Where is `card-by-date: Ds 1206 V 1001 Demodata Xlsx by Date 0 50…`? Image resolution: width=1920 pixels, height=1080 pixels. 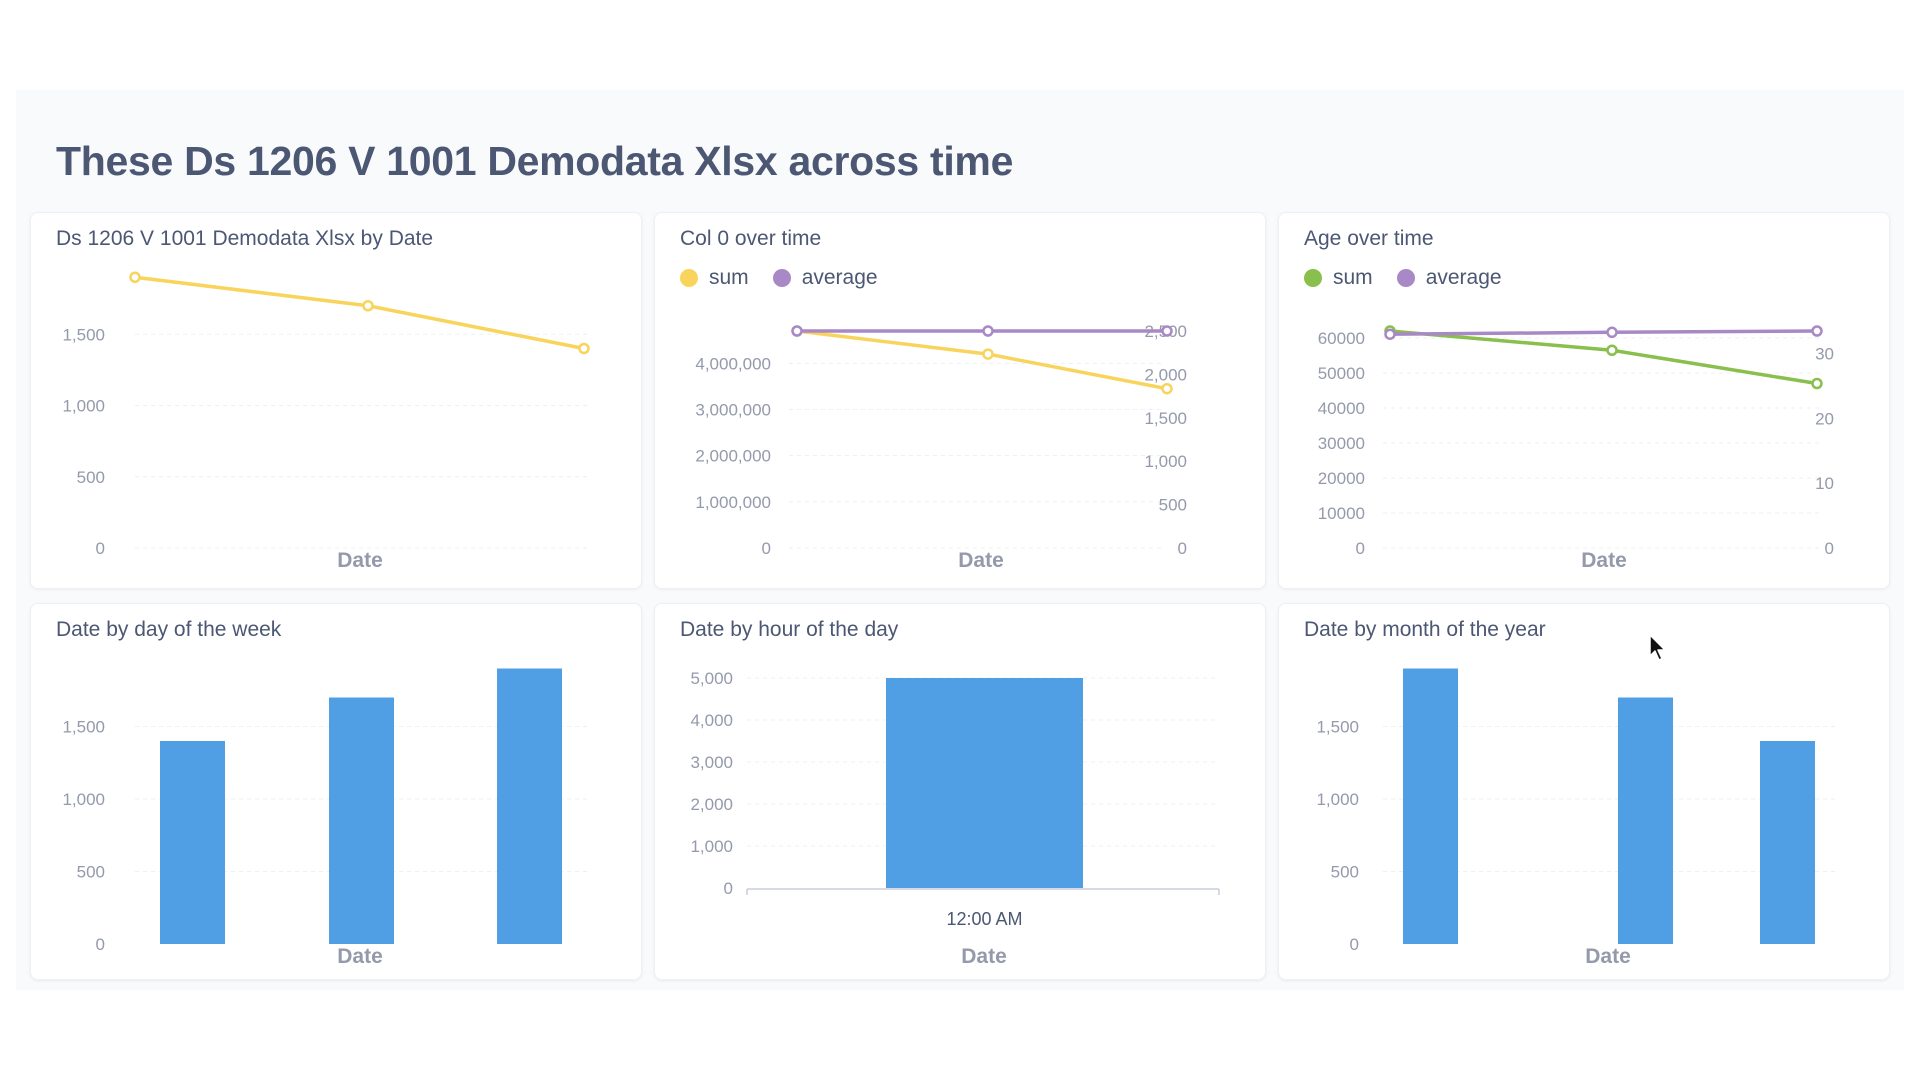
card-by-date: Ds 1206 V 1001 Demodata Xlsx by Date 0 50… is located at coordinates (336, 400).